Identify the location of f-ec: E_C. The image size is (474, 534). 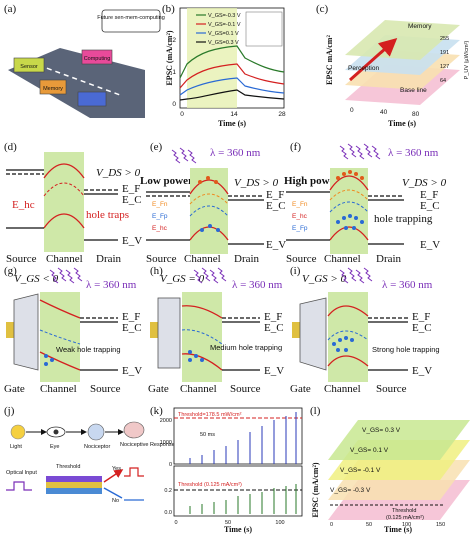
(430, 206).